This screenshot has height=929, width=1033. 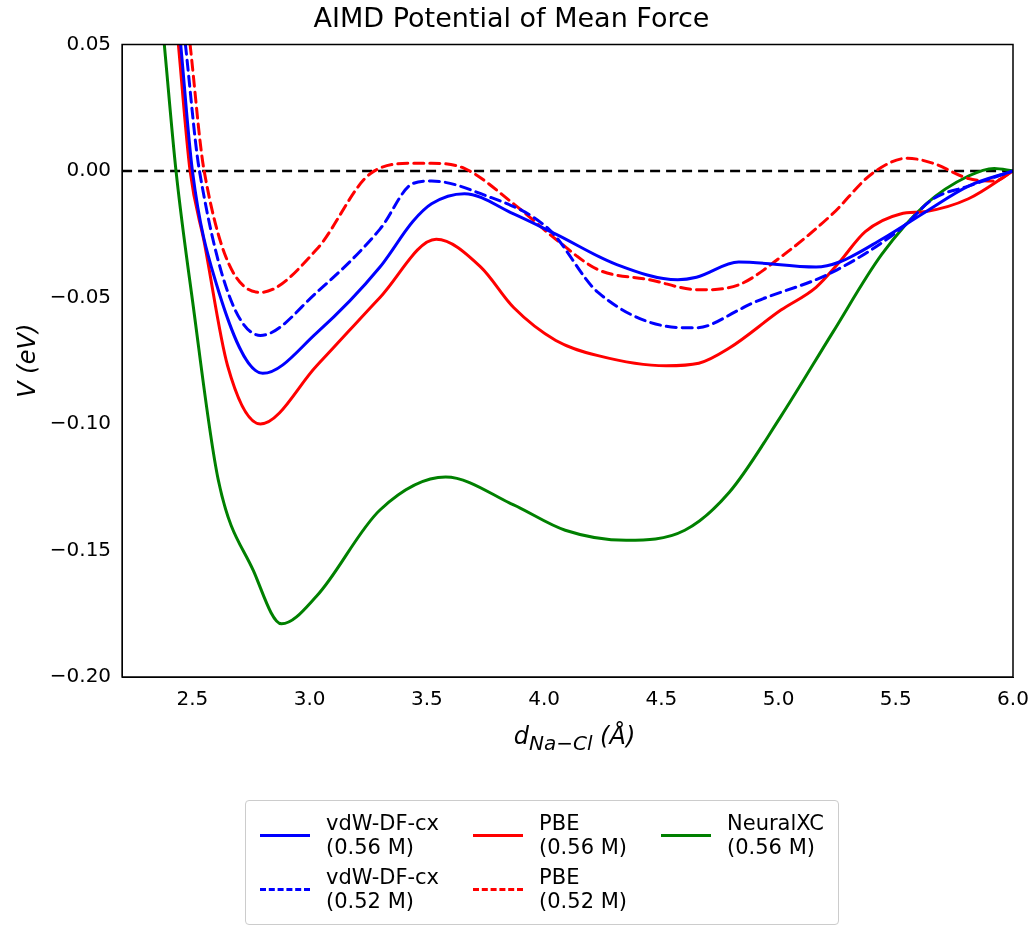 I want to click on y-tick-label: 0.05, so click(x=89, y=42).